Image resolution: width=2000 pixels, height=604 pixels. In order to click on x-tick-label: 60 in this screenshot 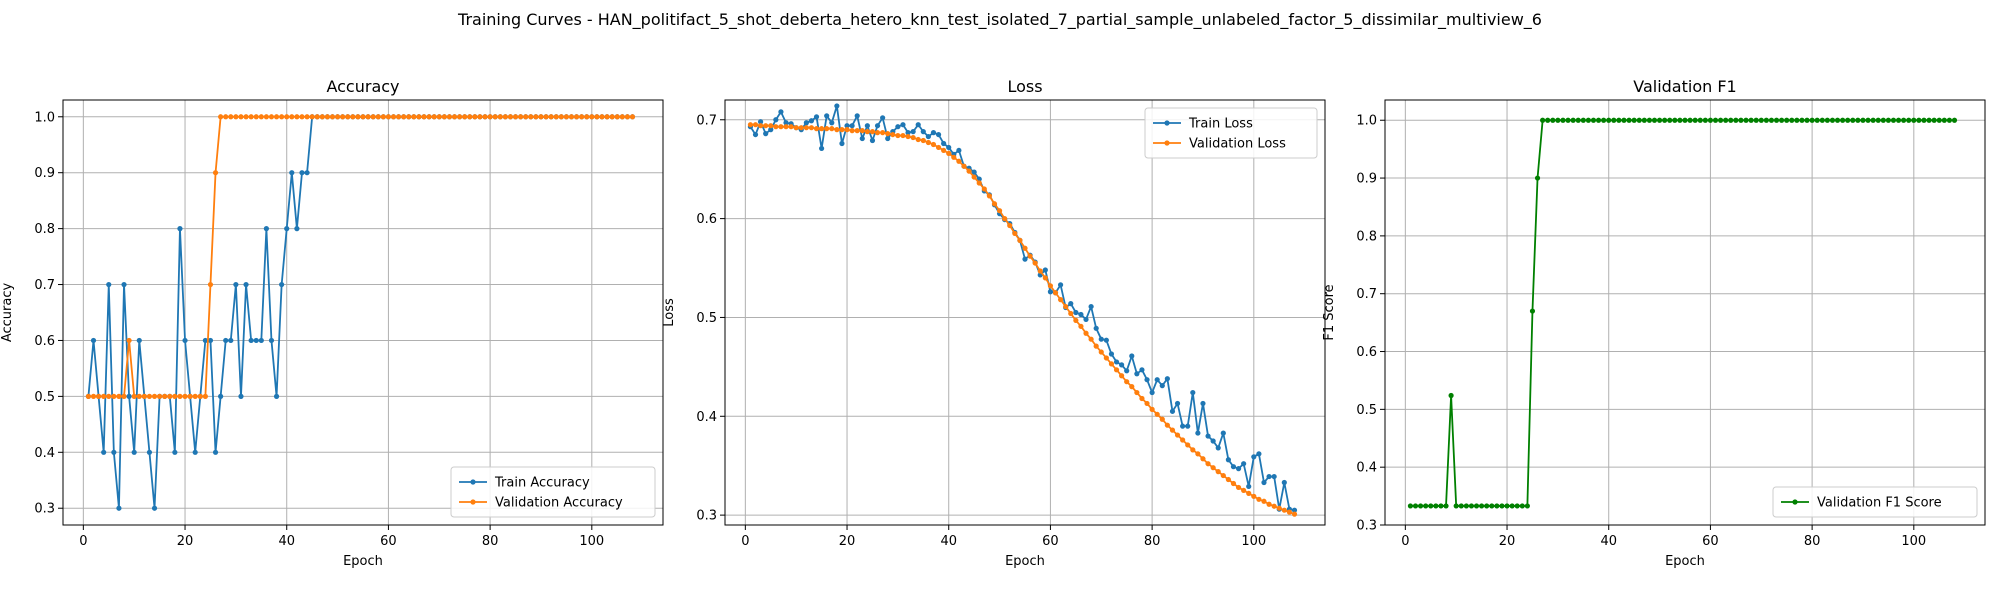, I will do `click(388, 541)`.